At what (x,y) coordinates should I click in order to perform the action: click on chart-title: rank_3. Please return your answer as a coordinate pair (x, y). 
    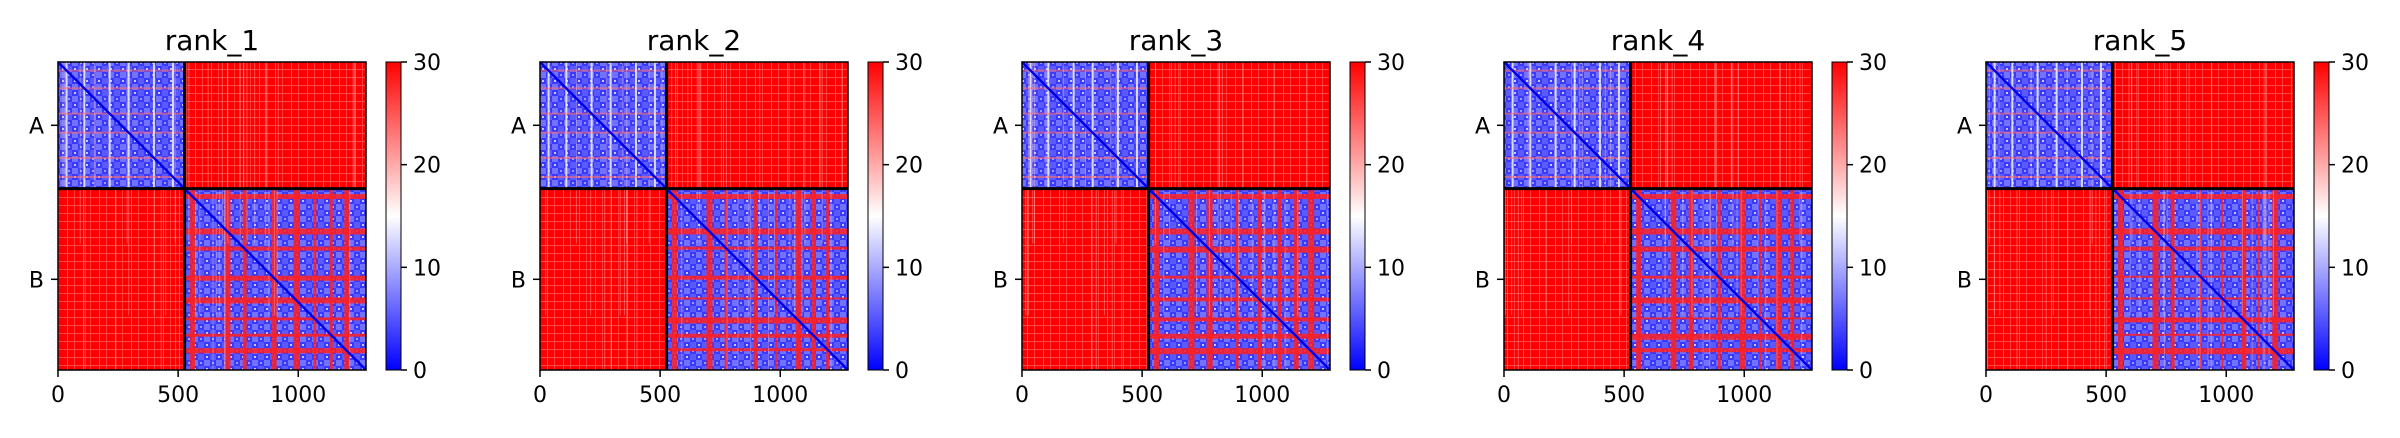
    Looking at the image, I should click on (1176, 40).